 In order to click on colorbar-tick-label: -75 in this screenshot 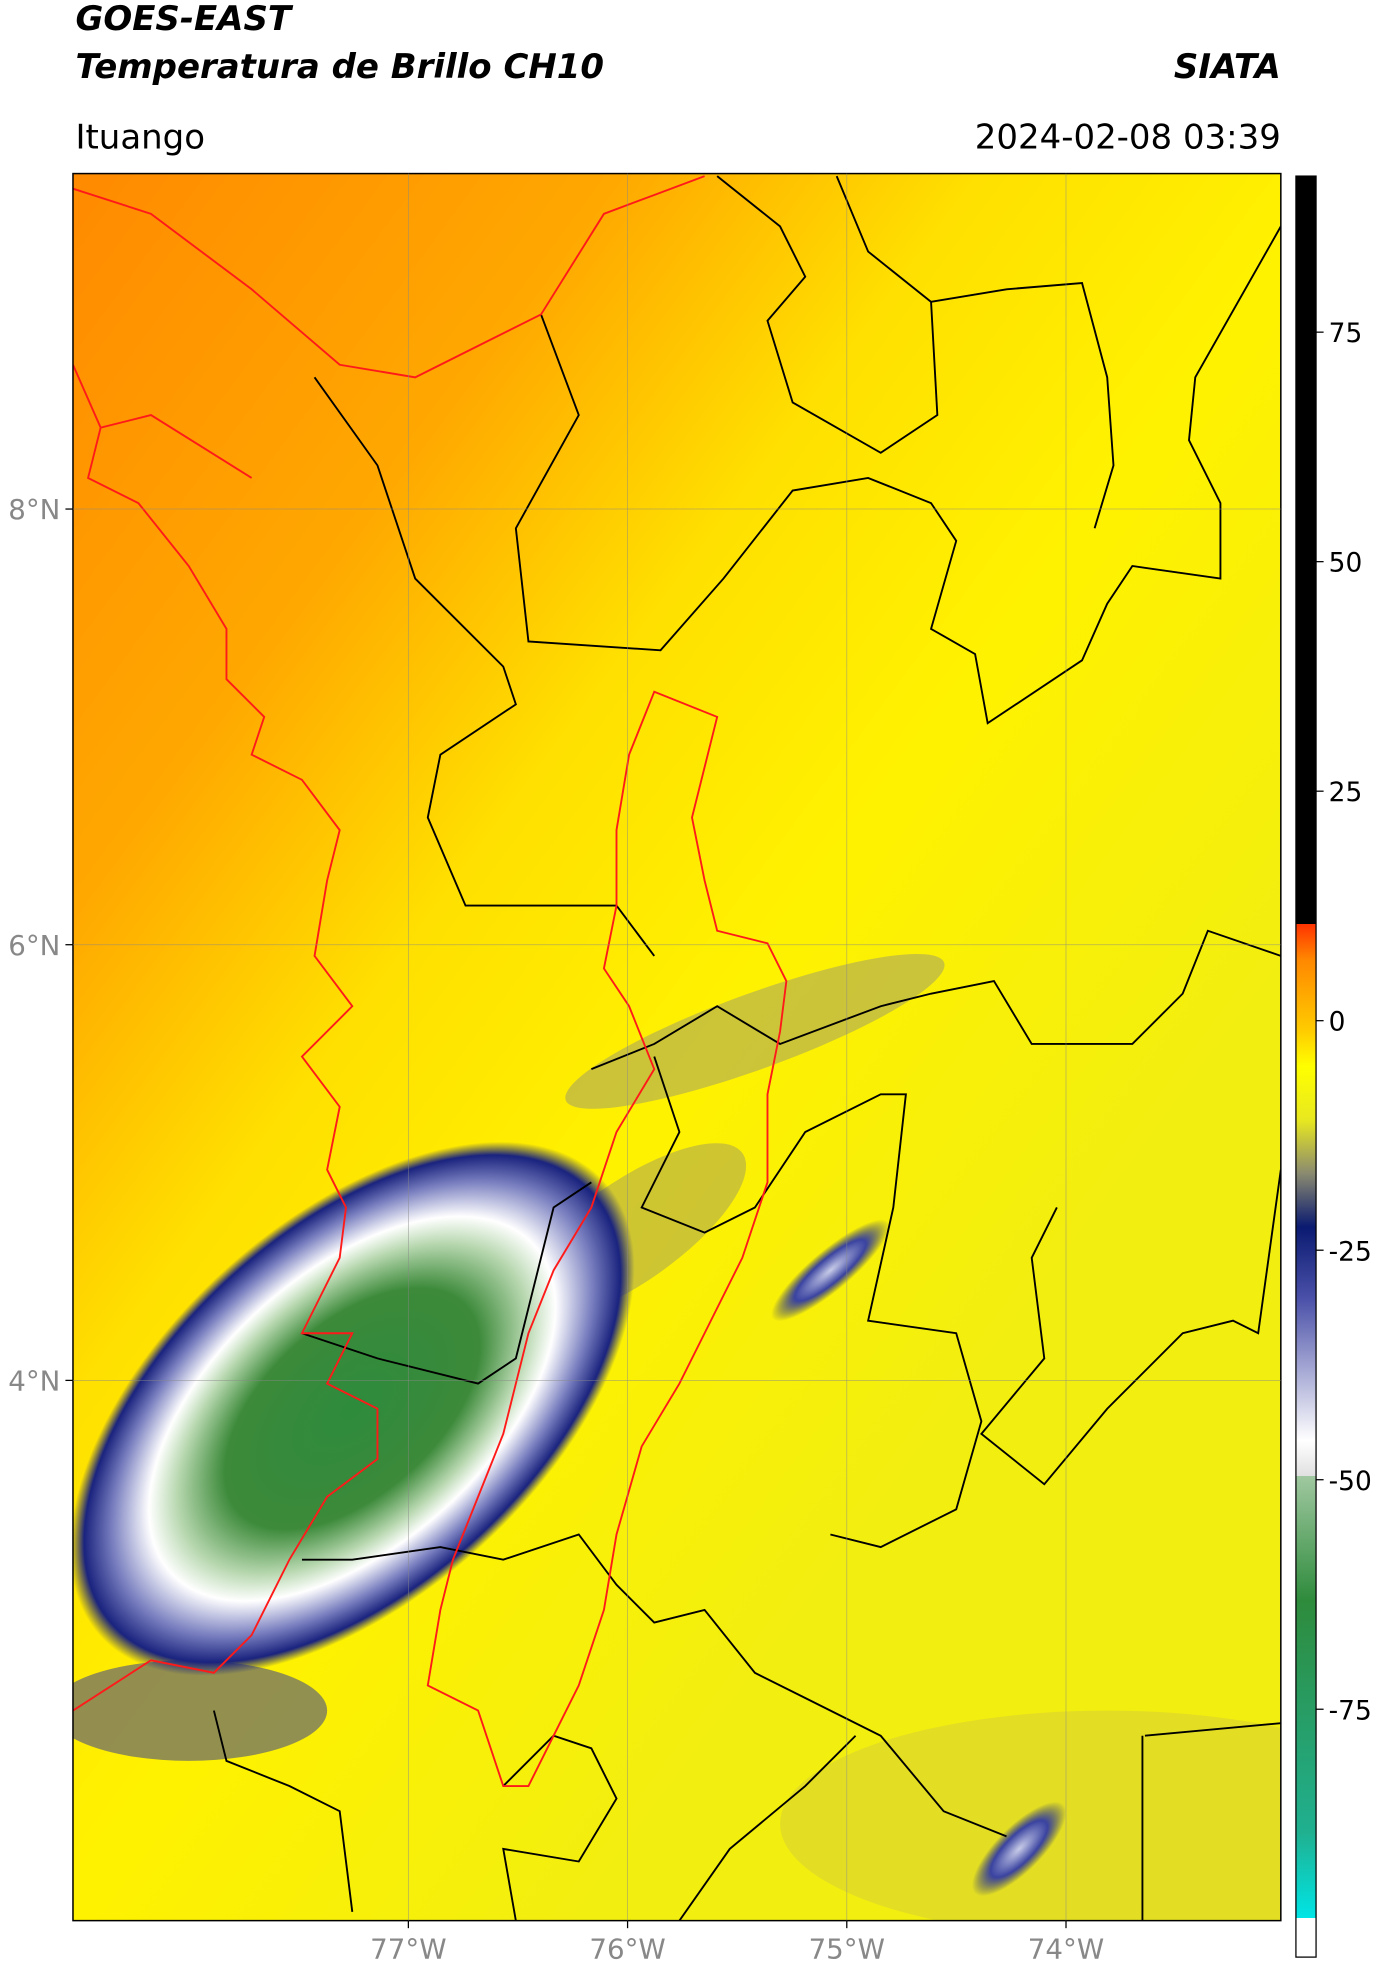, I will do `click(1350, 1710)`.